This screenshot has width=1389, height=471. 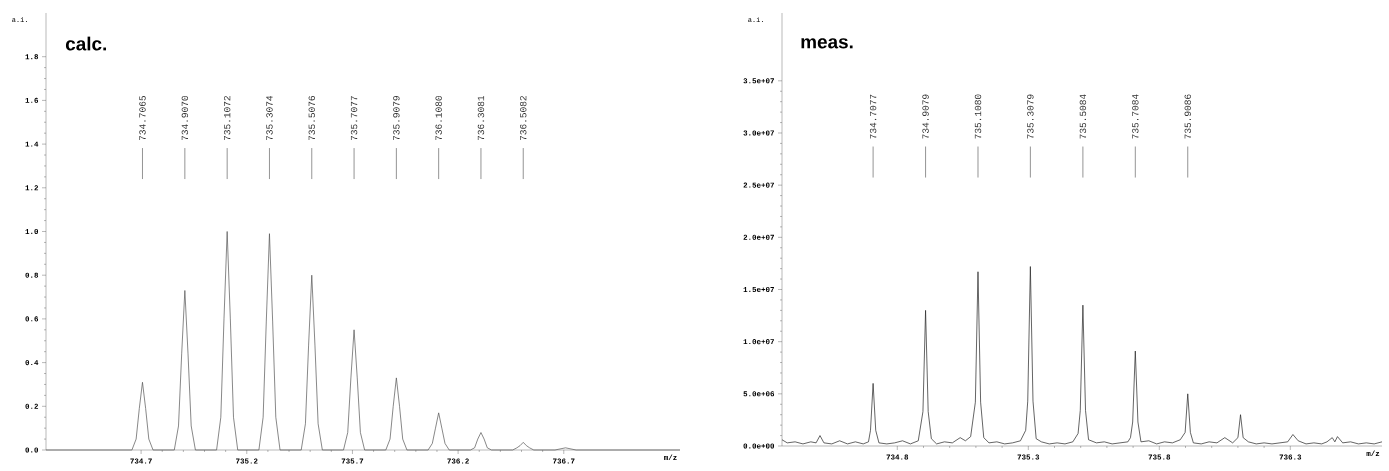 What do you see at coordinates (523, 118) in the screenshot?
I see `annotation: 736.5082` at bounding box center [523, 118].